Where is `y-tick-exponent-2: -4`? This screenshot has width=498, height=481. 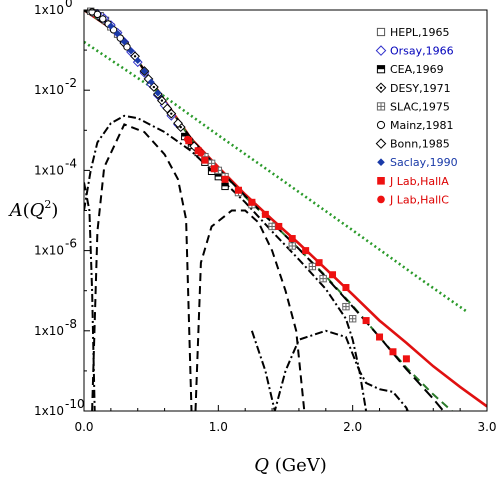 y-tick-exponent-2: -4 is located at coordinates (71, 163).